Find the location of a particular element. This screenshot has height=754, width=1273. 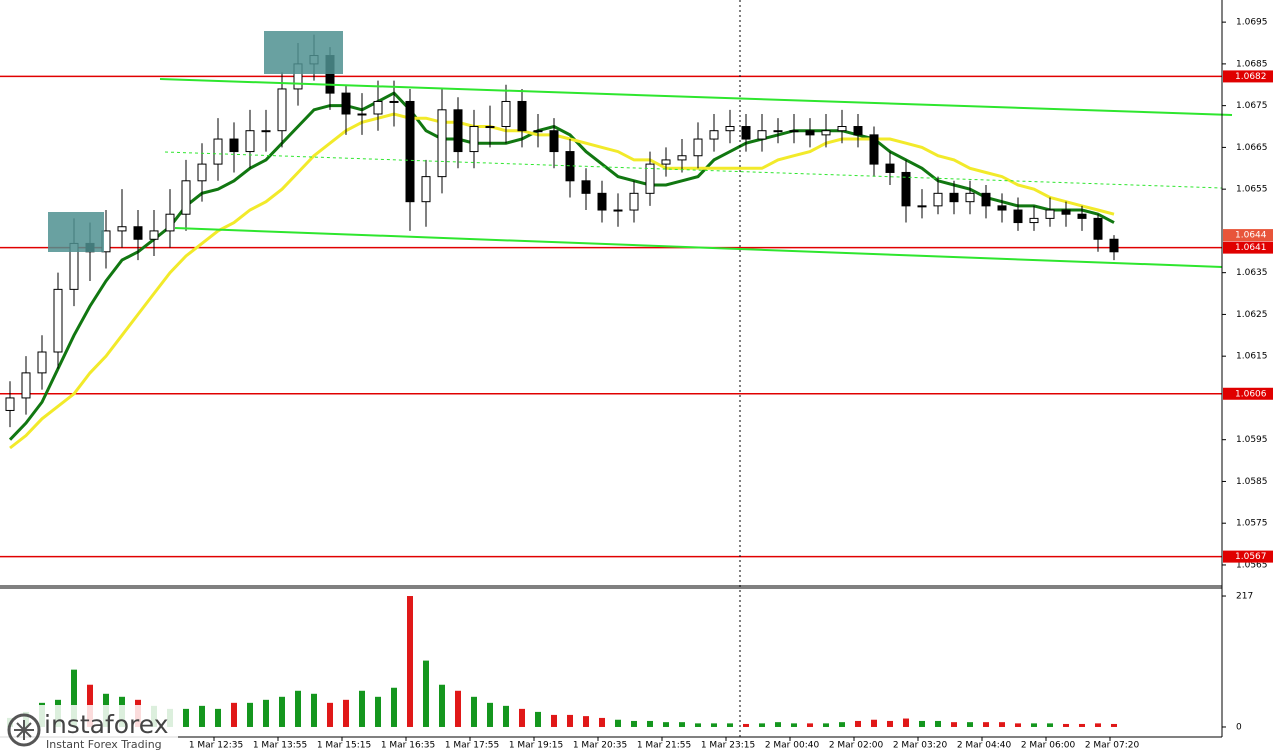

bid-label: 1.0644 is located at coordinates (1251, 236).